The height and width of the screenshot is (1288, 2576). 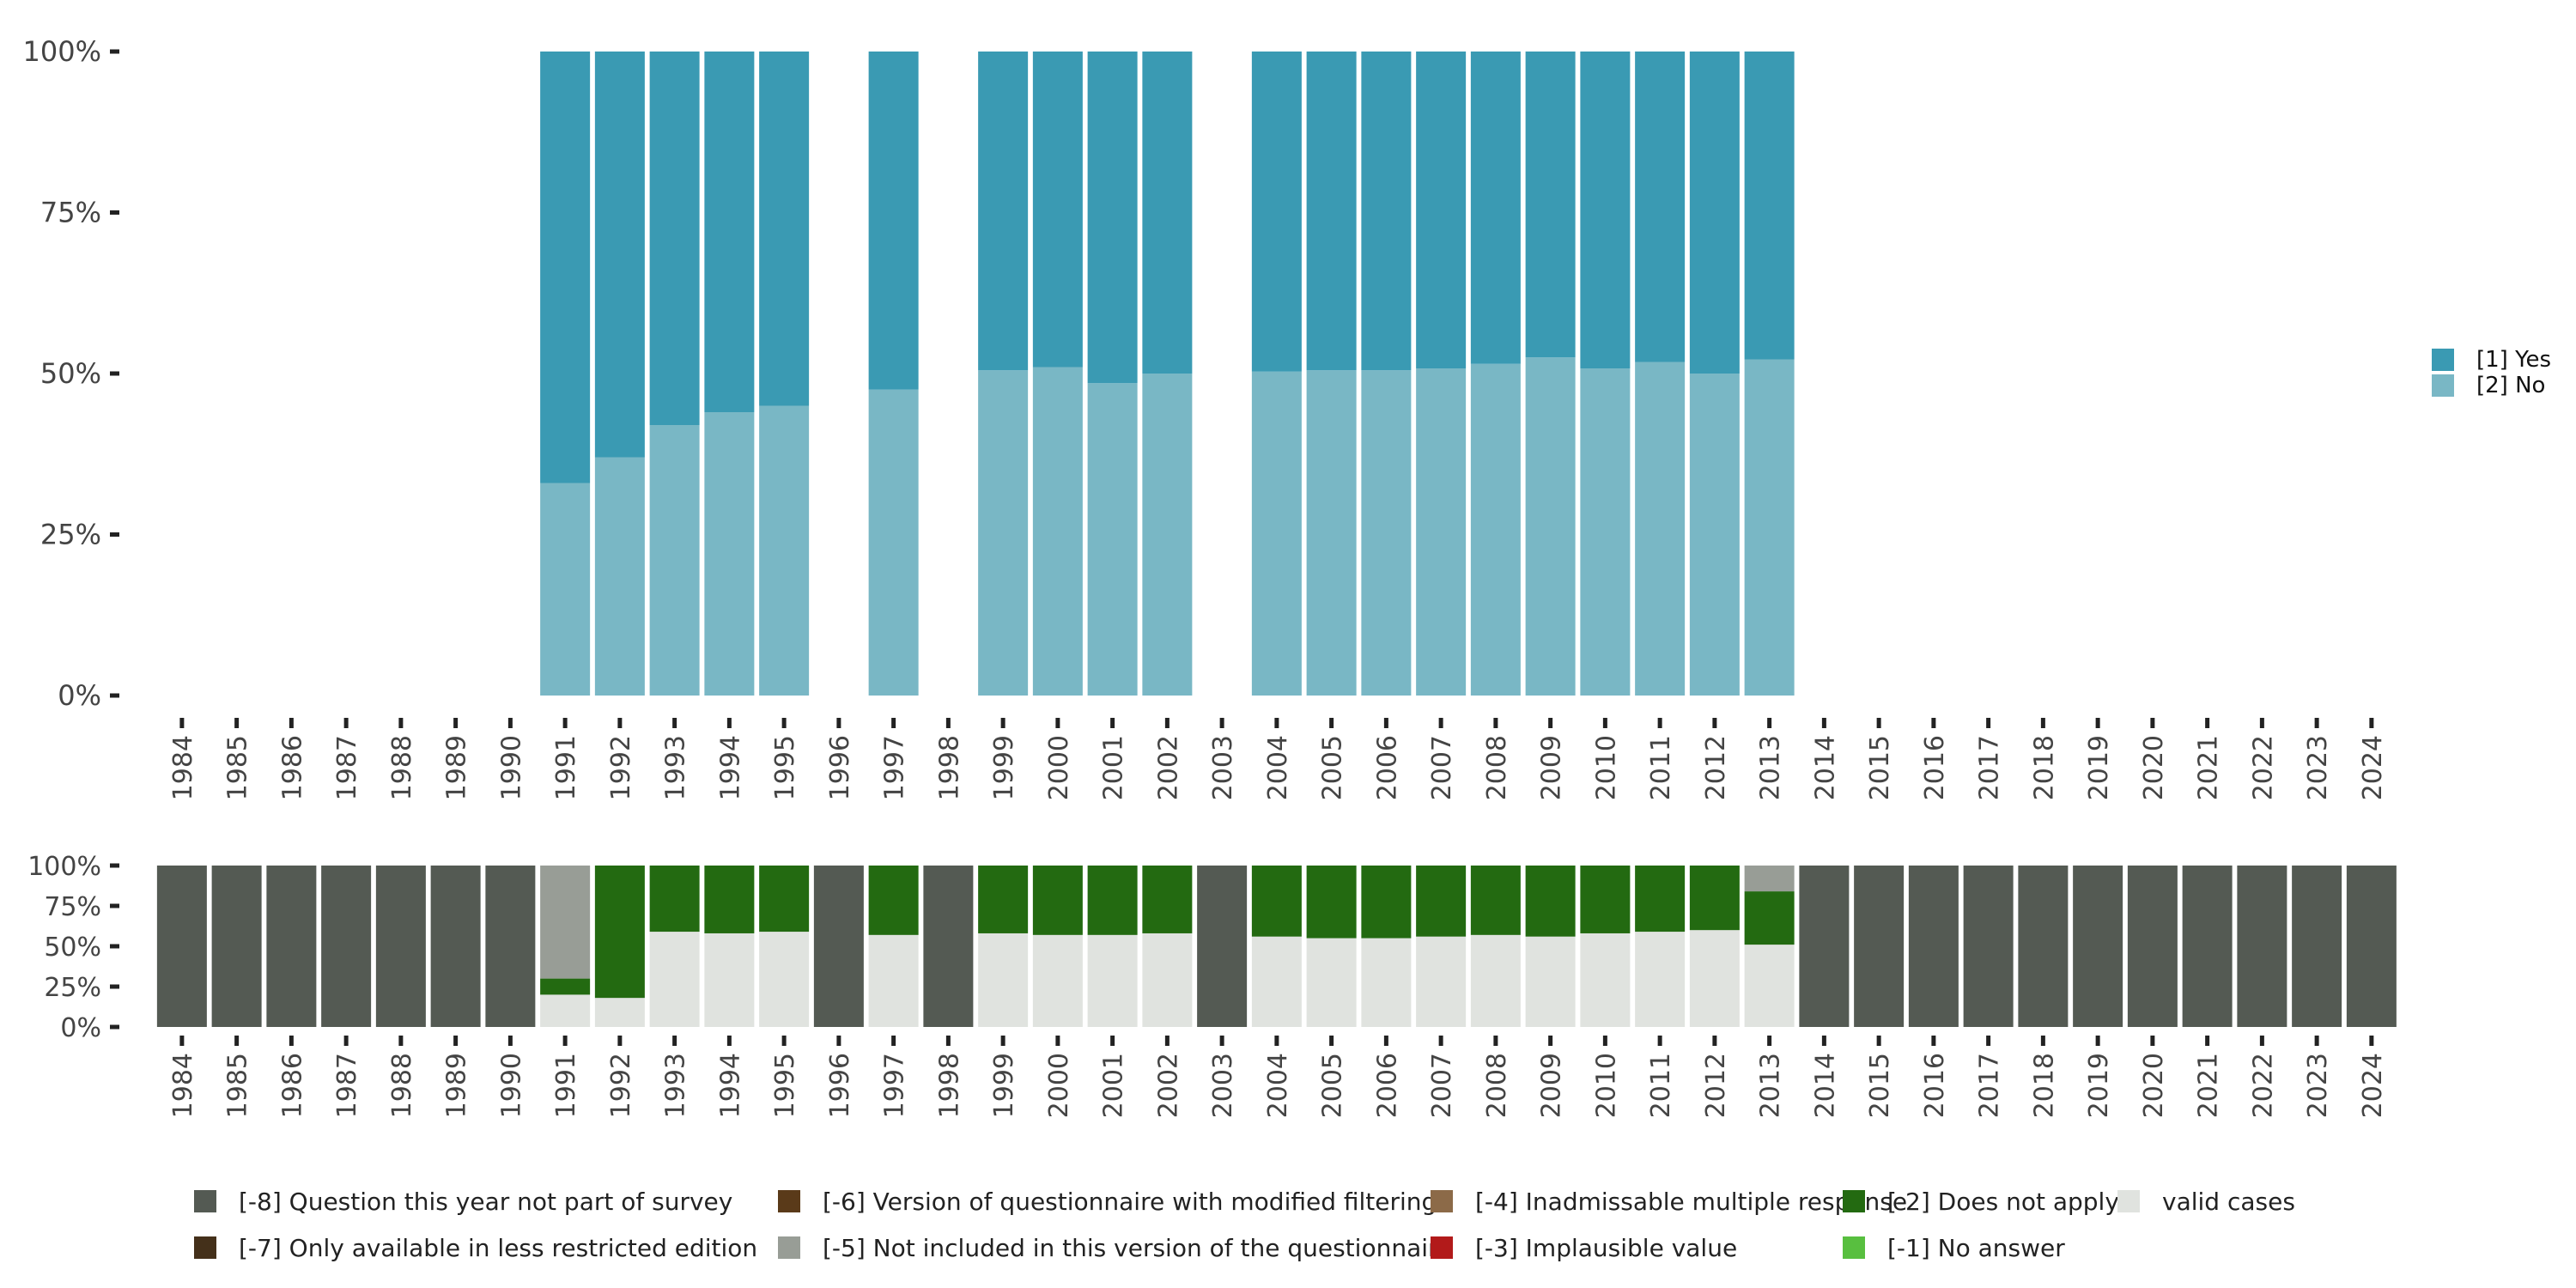 I want to click on x-tick-label-1998: 1998, so click(x=949, y=768).